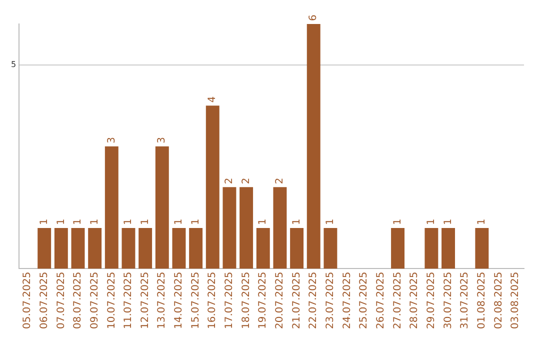 This screenshot has height=340, width=540. Describe the element at coordinates (398, 301) in the screenshot. I see `x-tick-label: 27.07.2025` at that location.